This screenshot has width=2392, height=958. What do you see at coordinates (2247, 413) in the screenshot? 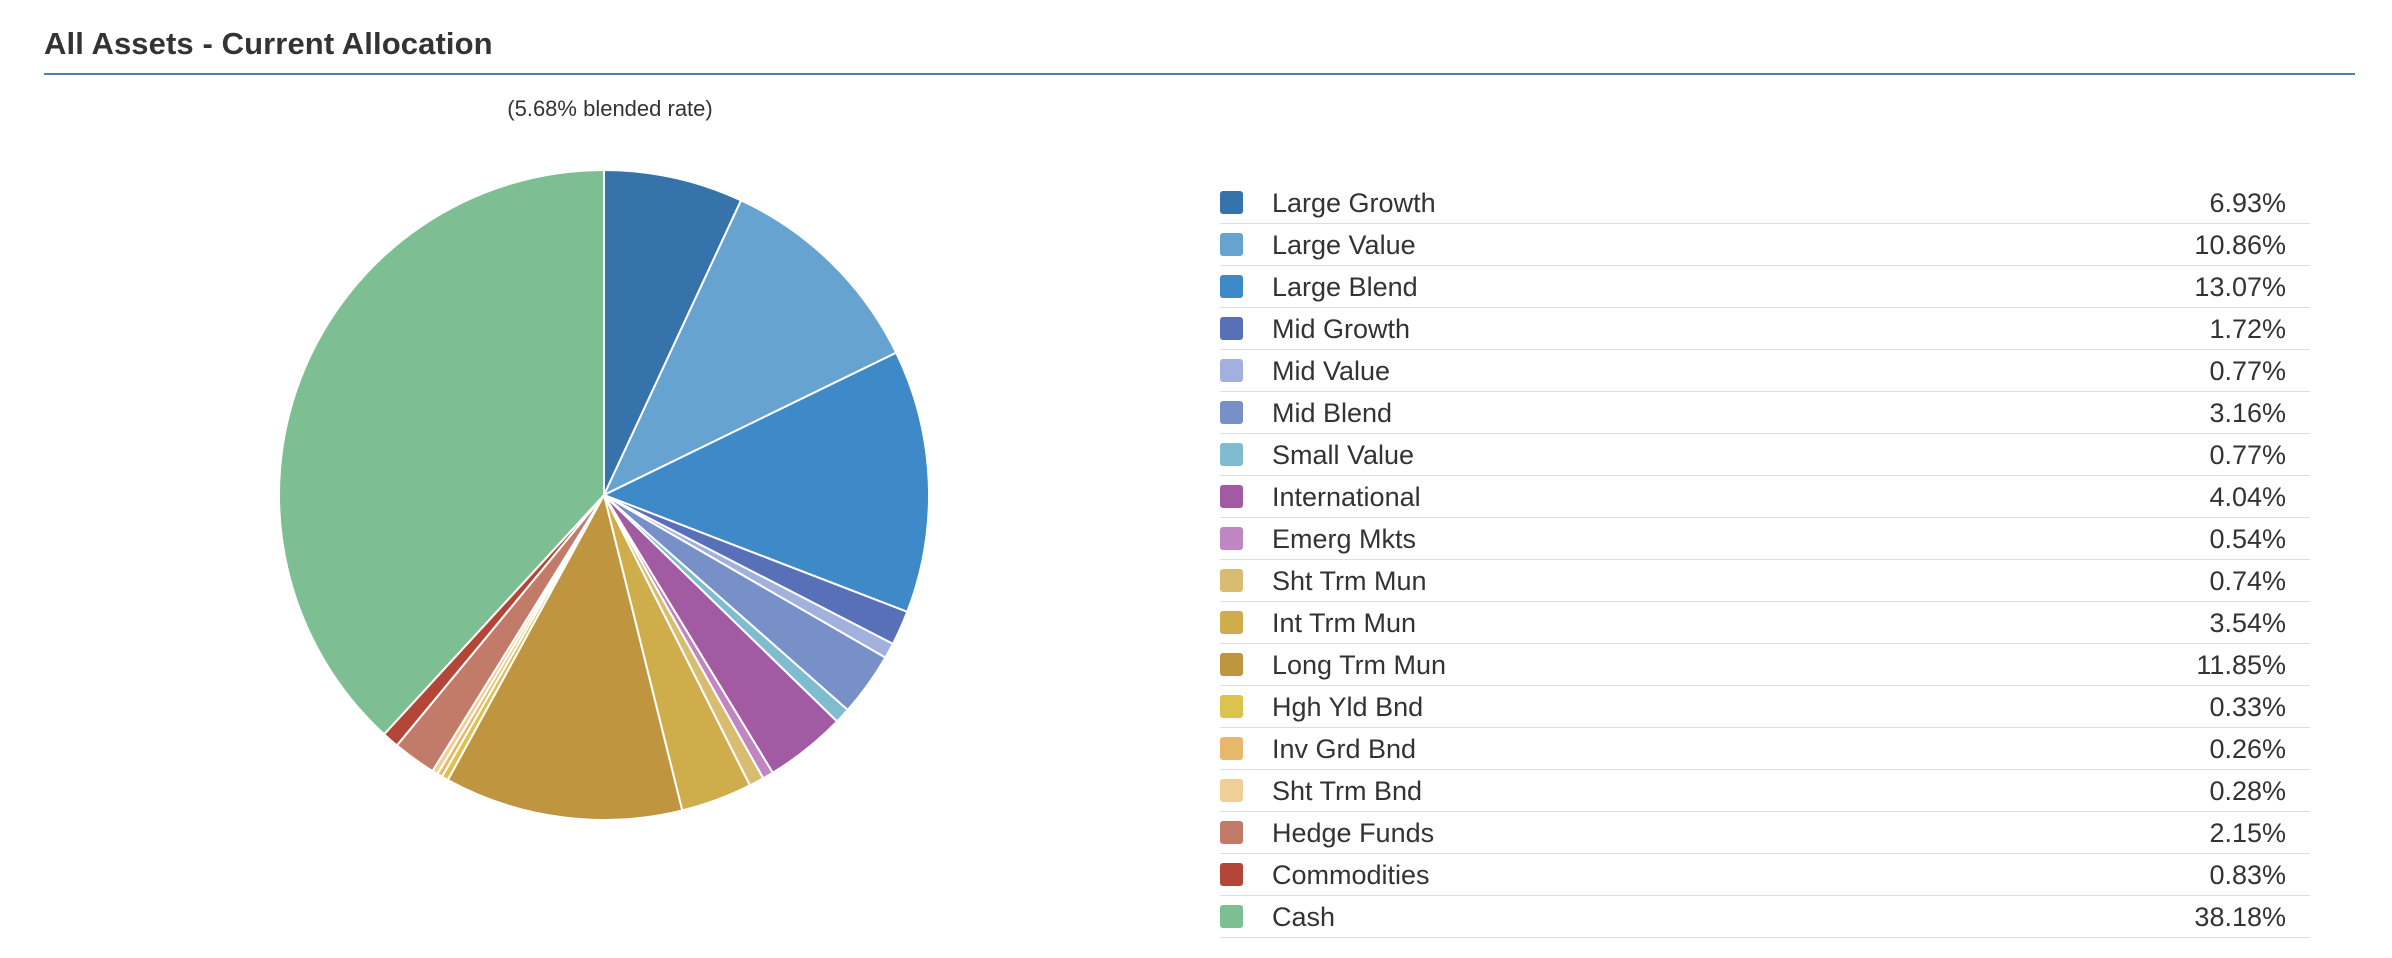
I see `legend-value: 3.16%` at bounding box center [2247, 413].